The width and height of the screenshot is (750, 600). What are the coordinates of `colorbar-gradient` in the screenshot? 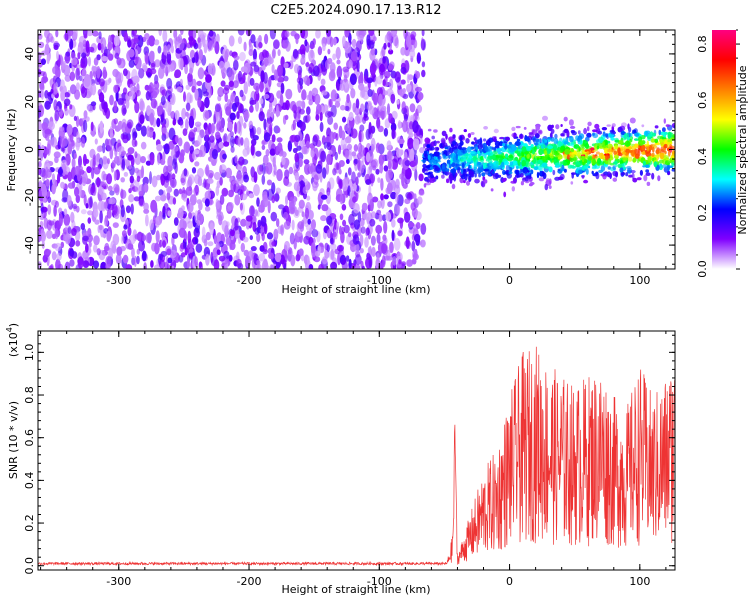 It's located at (724, 149).